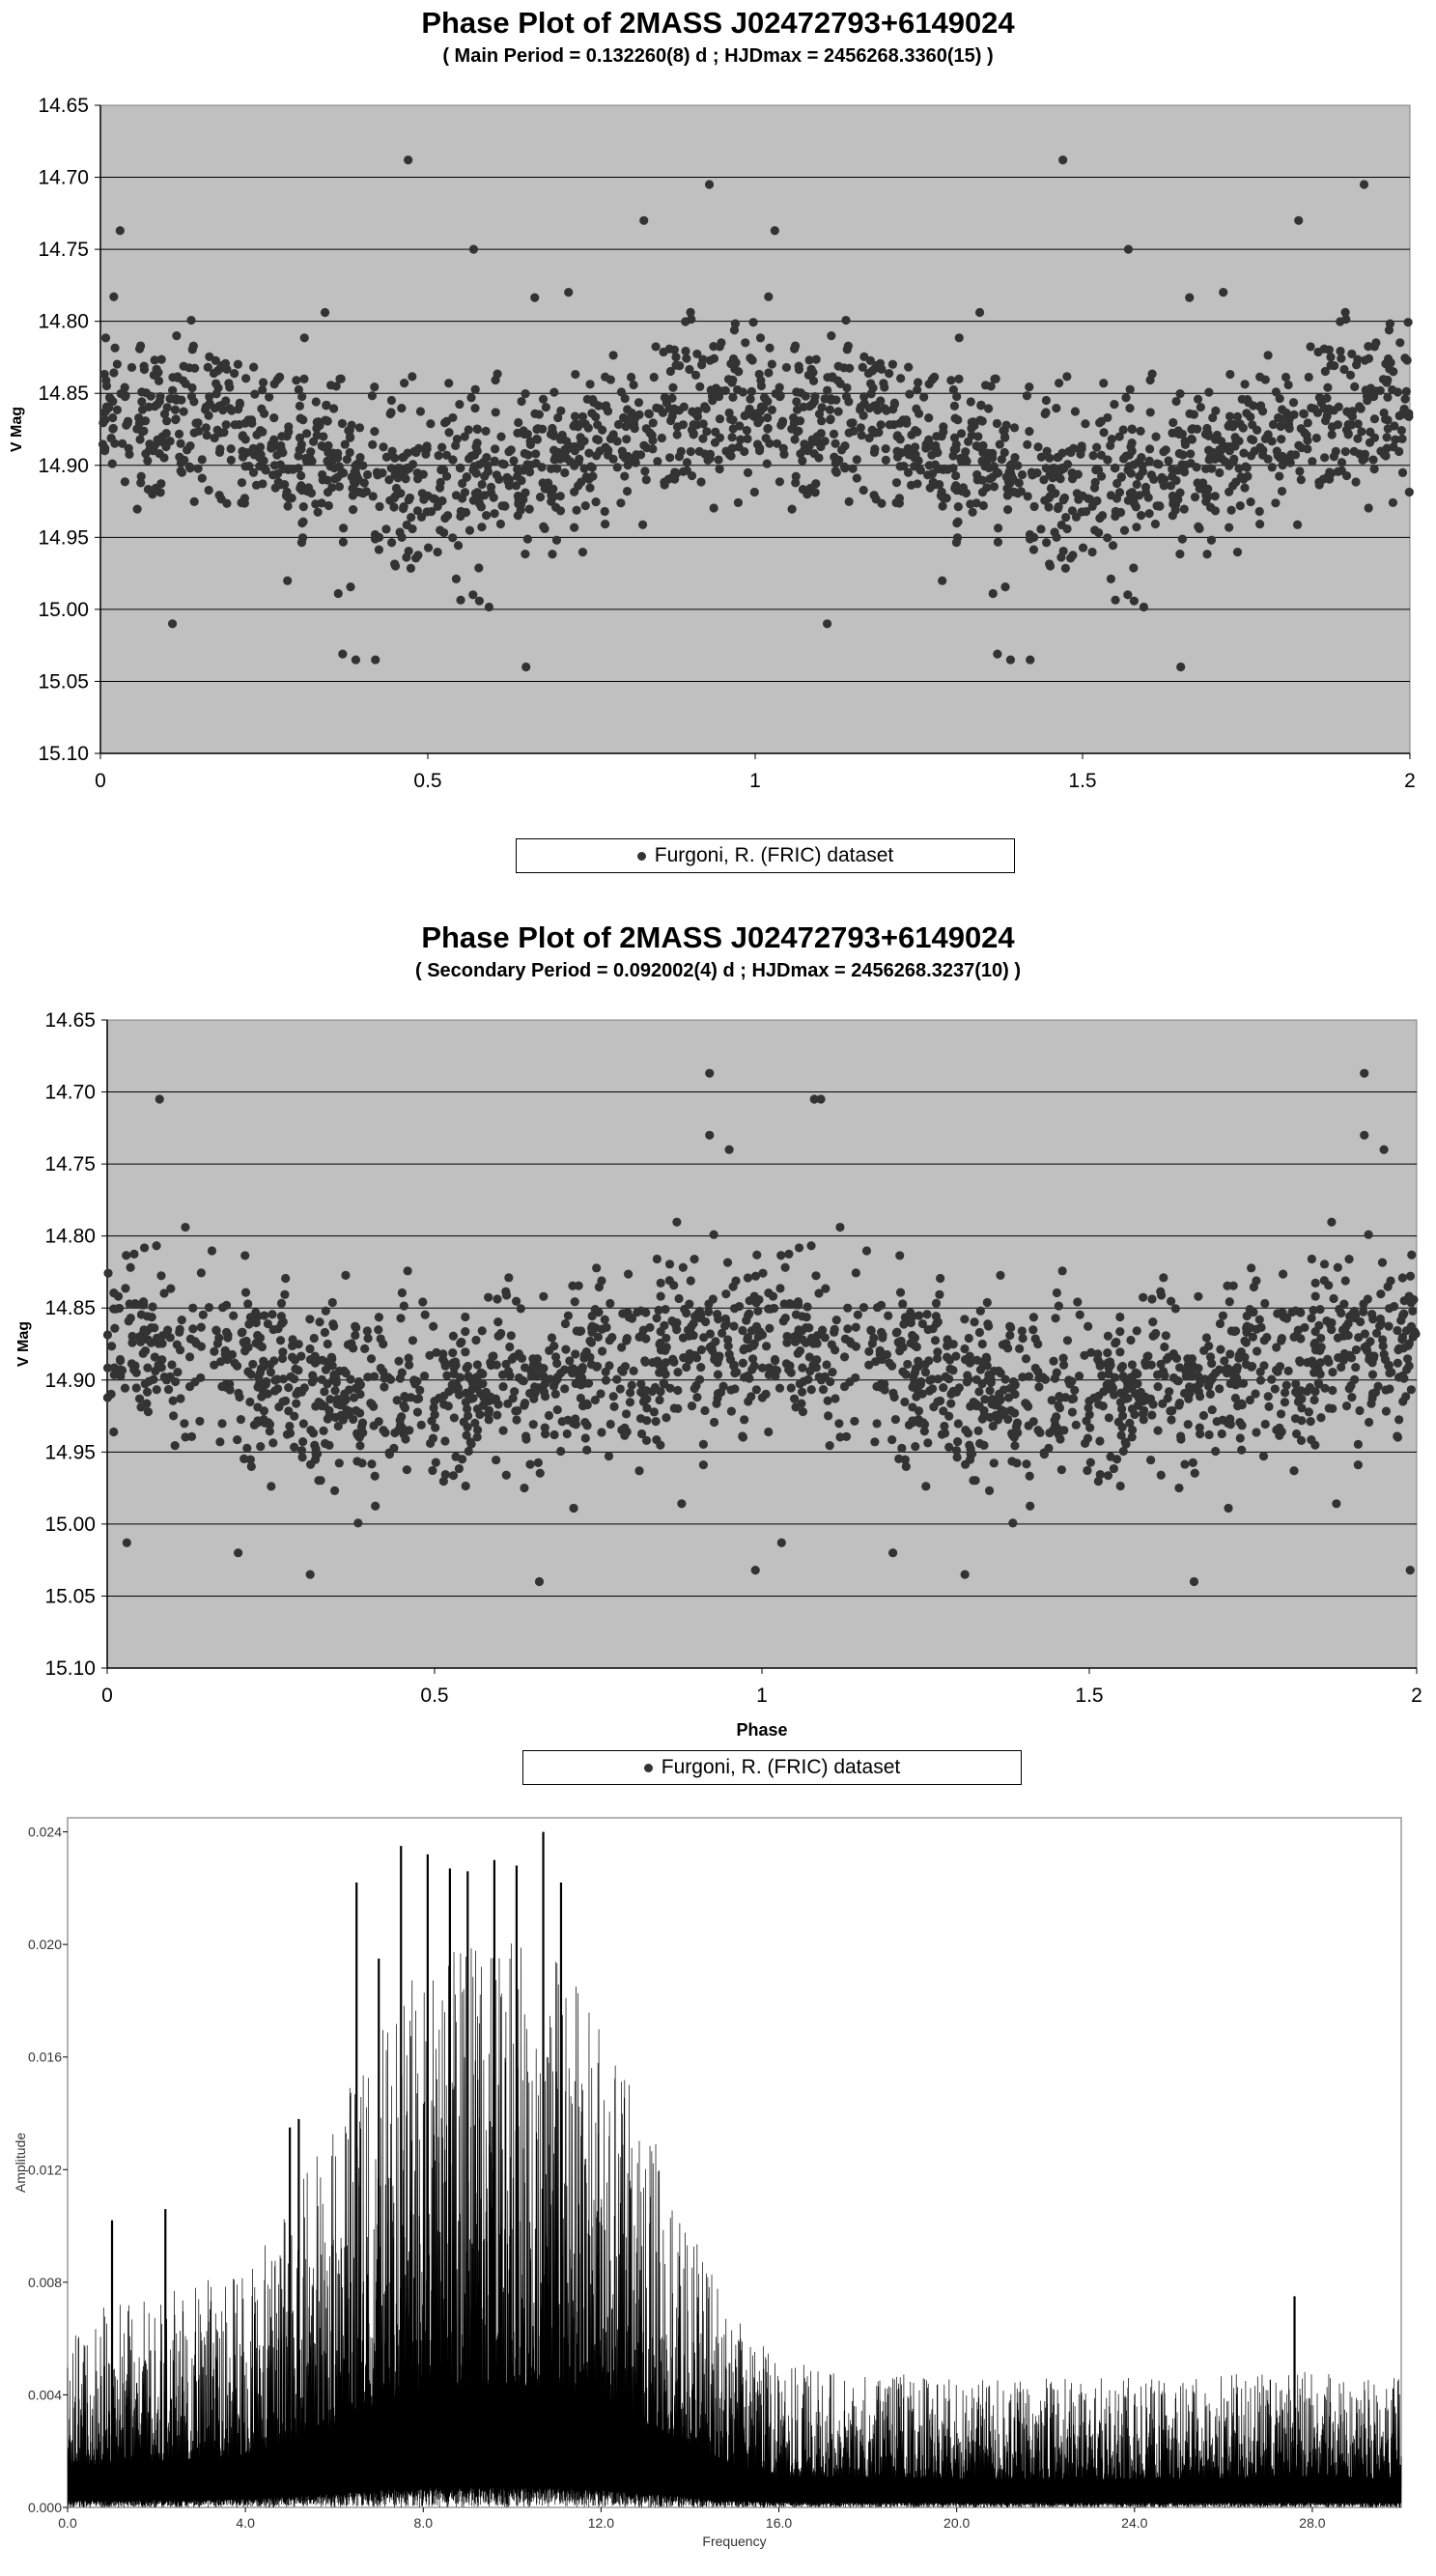 The width and height of the screenshot is (1436, 2576). Describe the element at coordinates (45, 2507) in the screenshot. I see `y-tick-label: 0.000` at that location.